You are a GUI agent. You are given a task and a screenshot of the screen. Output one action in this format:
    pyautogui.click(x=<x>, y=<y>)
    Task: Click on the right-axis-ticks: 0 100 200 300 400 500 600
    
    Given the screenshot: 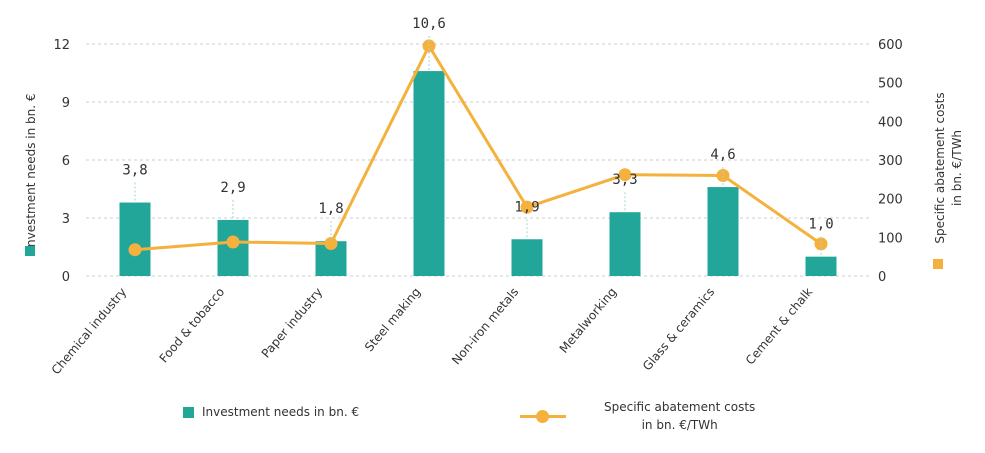 What is the action you would take?
    pyautogui.click(x=890, y=161)
    